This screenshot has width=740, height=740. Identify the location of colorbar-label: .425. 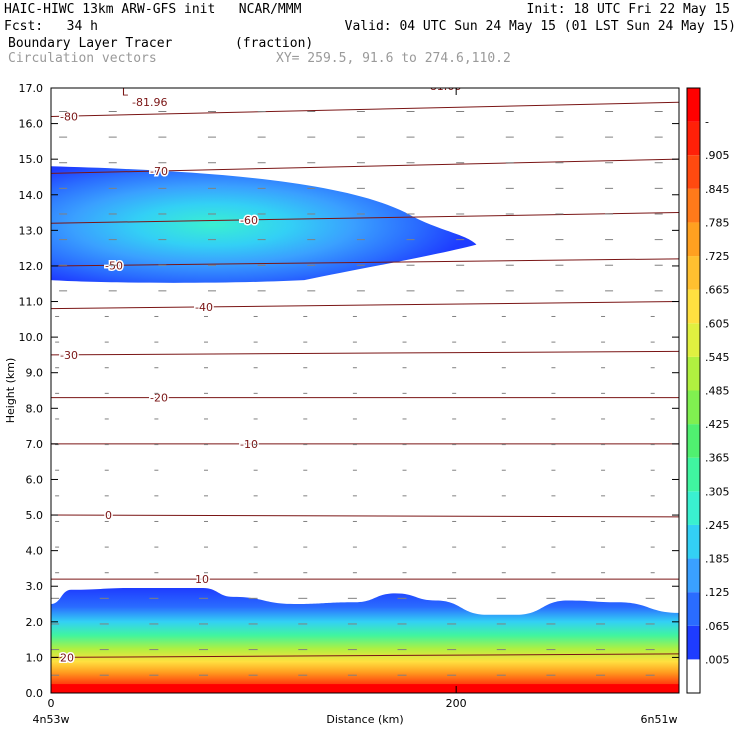
(717, 424).